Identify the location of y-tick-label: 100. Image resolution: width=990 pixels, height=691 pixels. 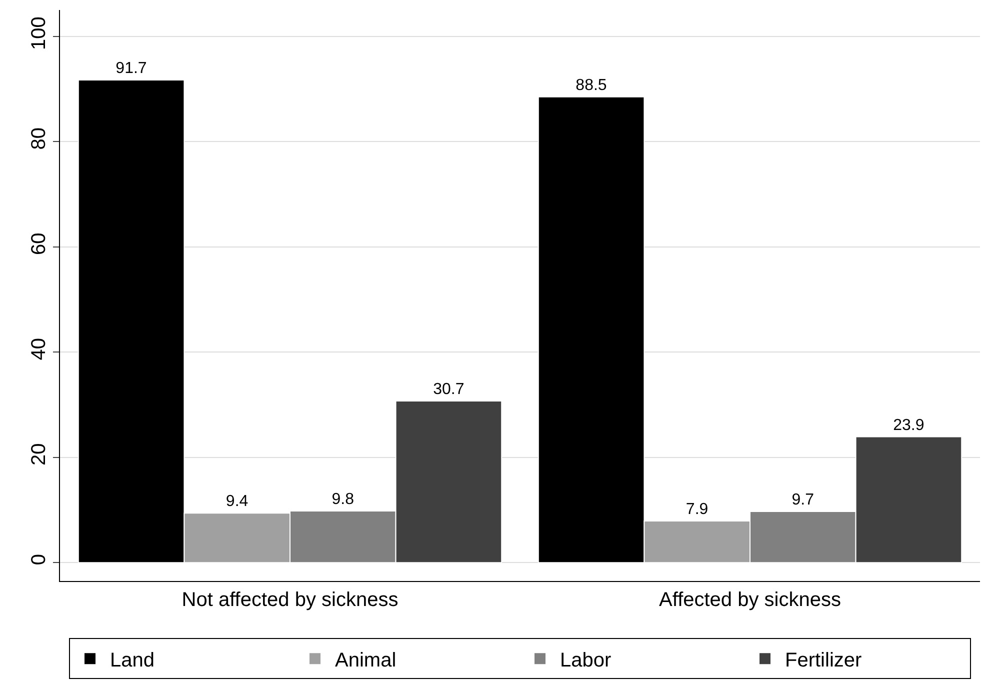
(39, 33).